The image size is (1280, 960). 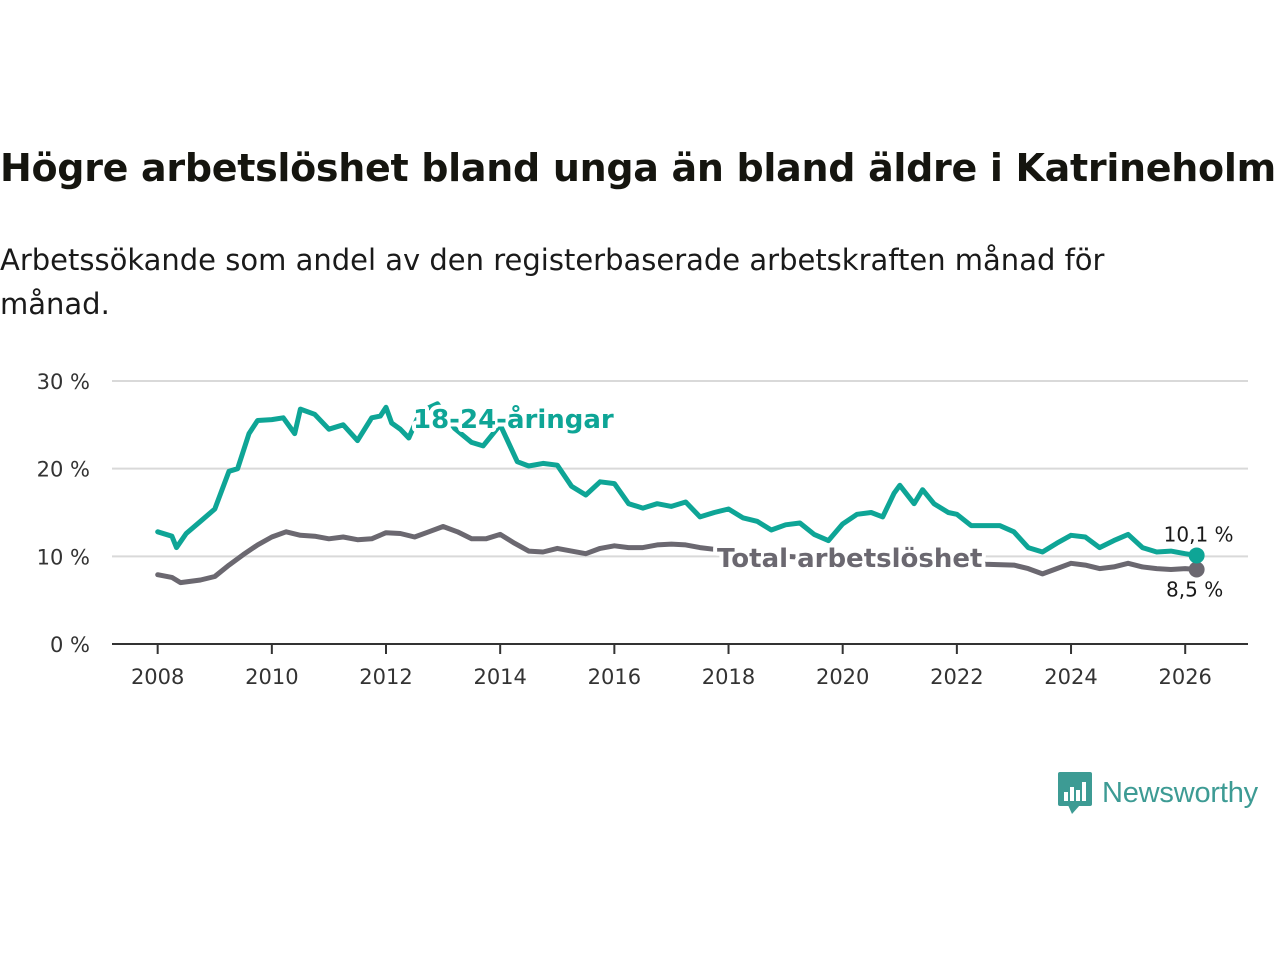 I want to click on x-axis-ticks: 2008 2010 2012 2014 2016 2018 2020 2022 2024 2026, so click(x=671, y=666).